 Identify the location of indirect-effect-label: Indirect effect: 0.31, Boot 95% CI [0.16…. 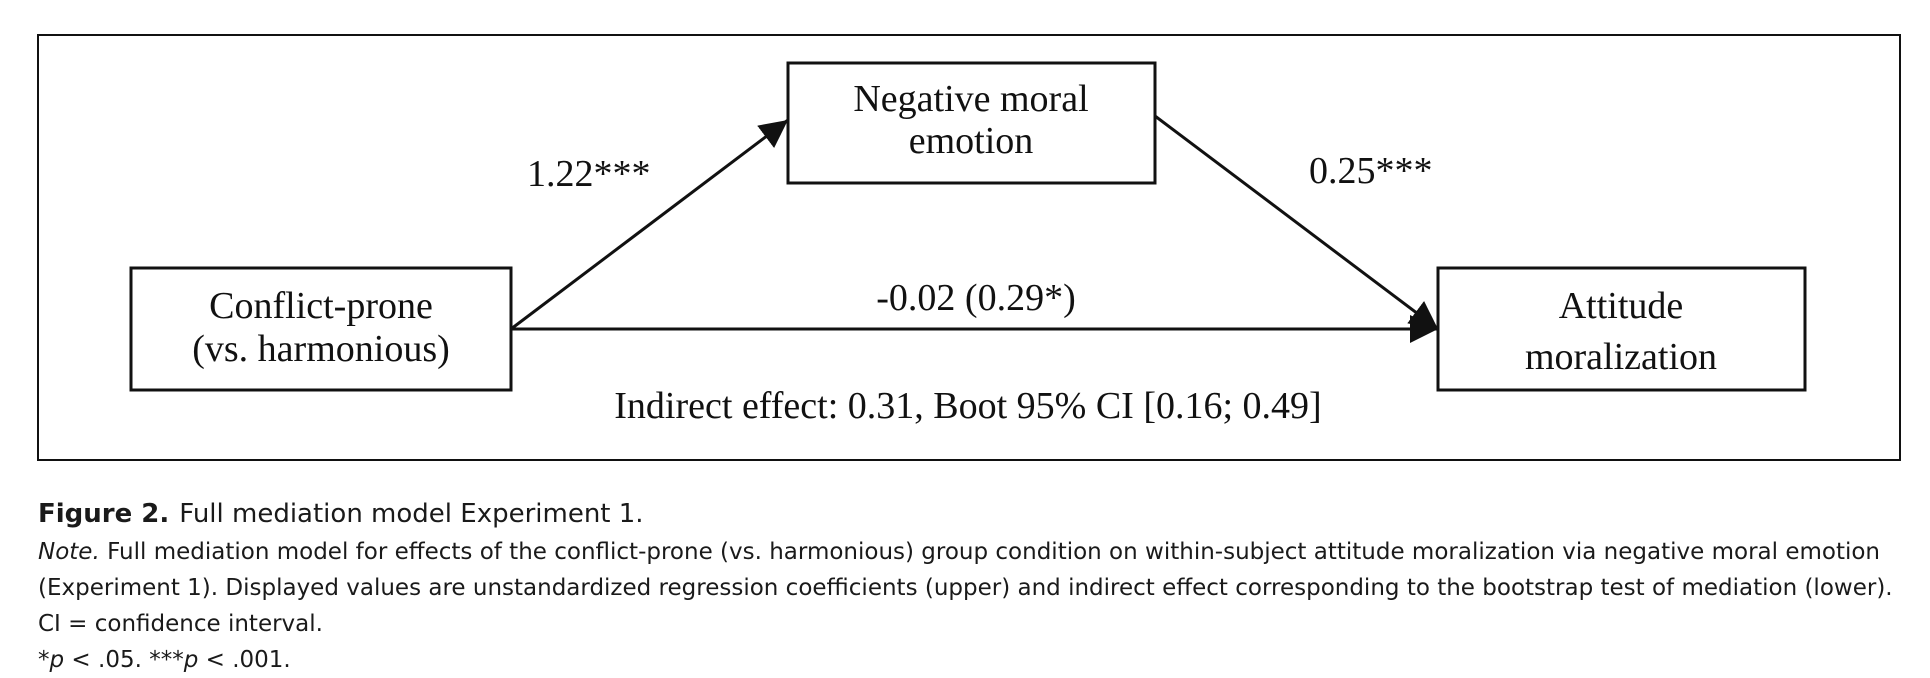
(967, 406).